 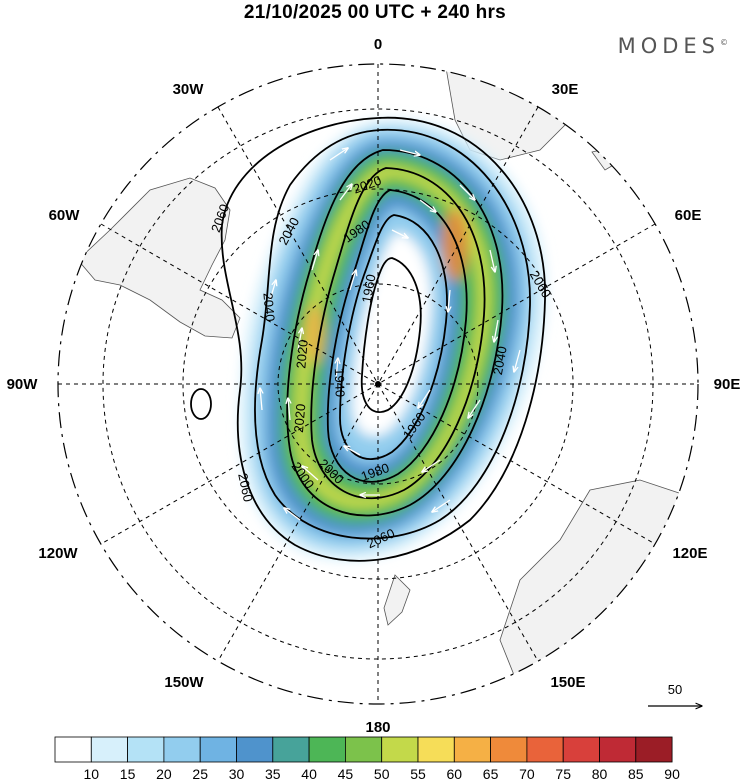 What do you see at coordinates (273, 774) in the screenshot?
I see `colorbar-tick-label: 35` at bounding box center [273, 774].